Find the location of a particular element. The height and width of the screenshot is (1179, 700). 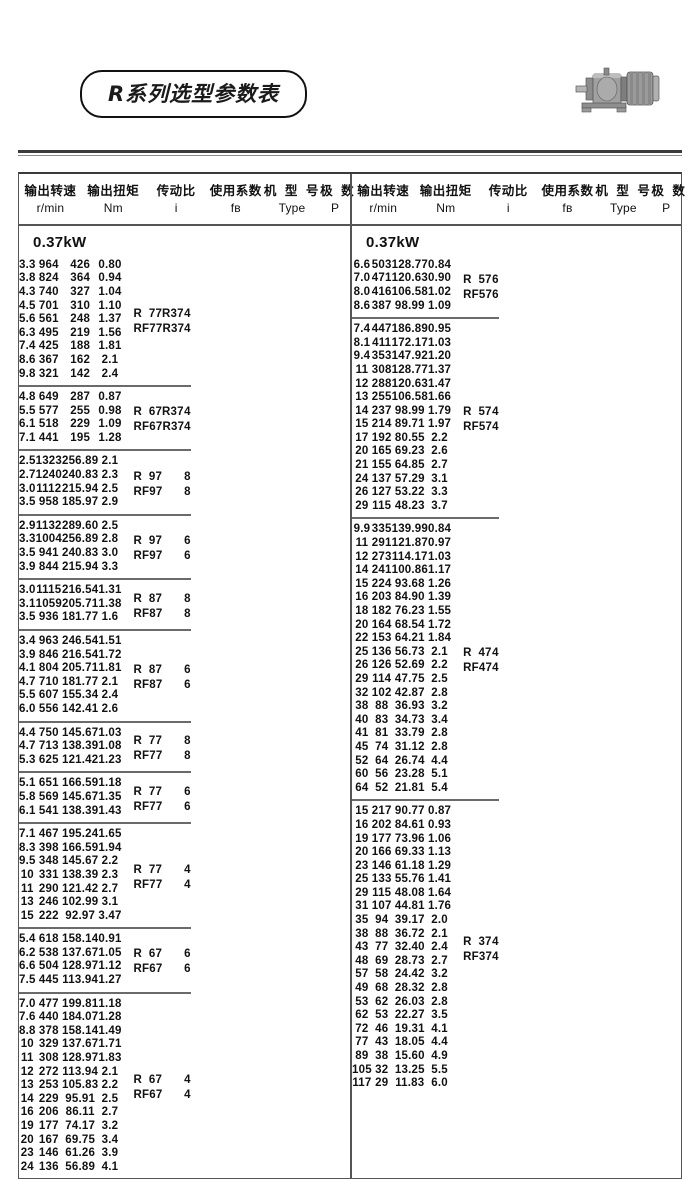

cell-speed: 6.3 is located at coordinates (27, 332).